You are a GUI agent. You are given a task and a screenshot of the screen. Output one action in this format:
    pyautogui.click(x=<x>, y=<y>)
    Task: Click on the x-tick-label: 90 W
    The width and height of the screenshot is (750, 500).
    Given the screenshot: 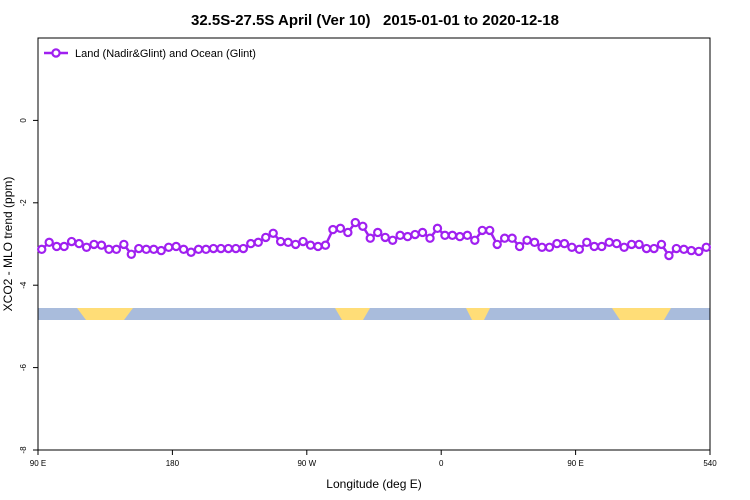 What is the action you would take?
    pyautogui.click(x=306, y=463)
    